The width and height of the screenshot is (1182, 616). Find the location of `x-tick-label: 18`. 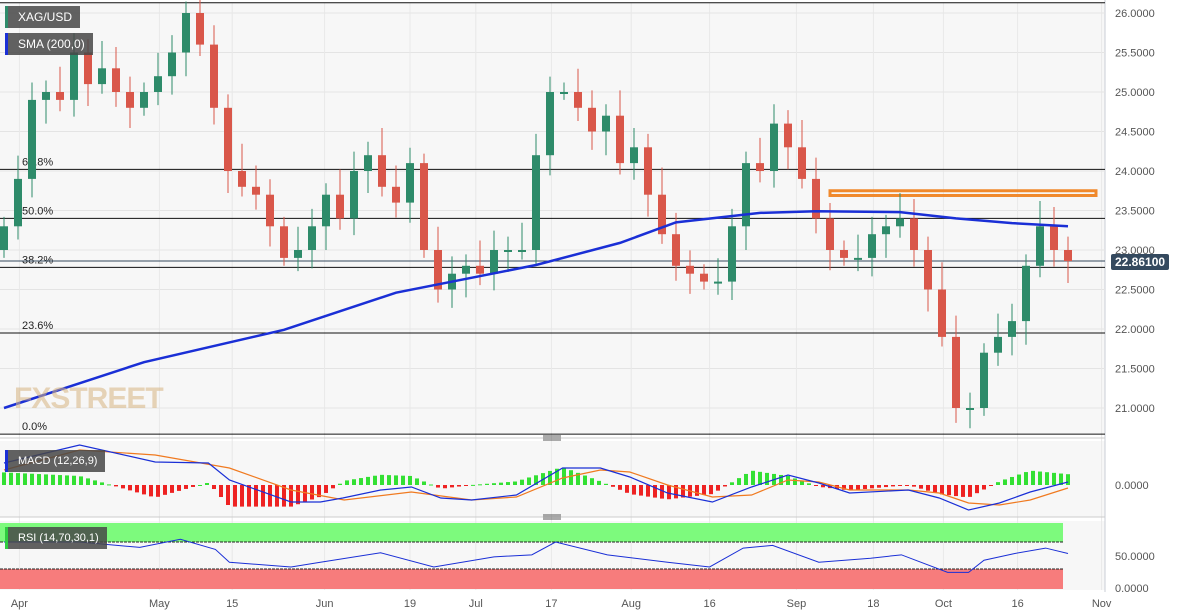

x-tick-label: 18 is located at coordinates (873, 604).